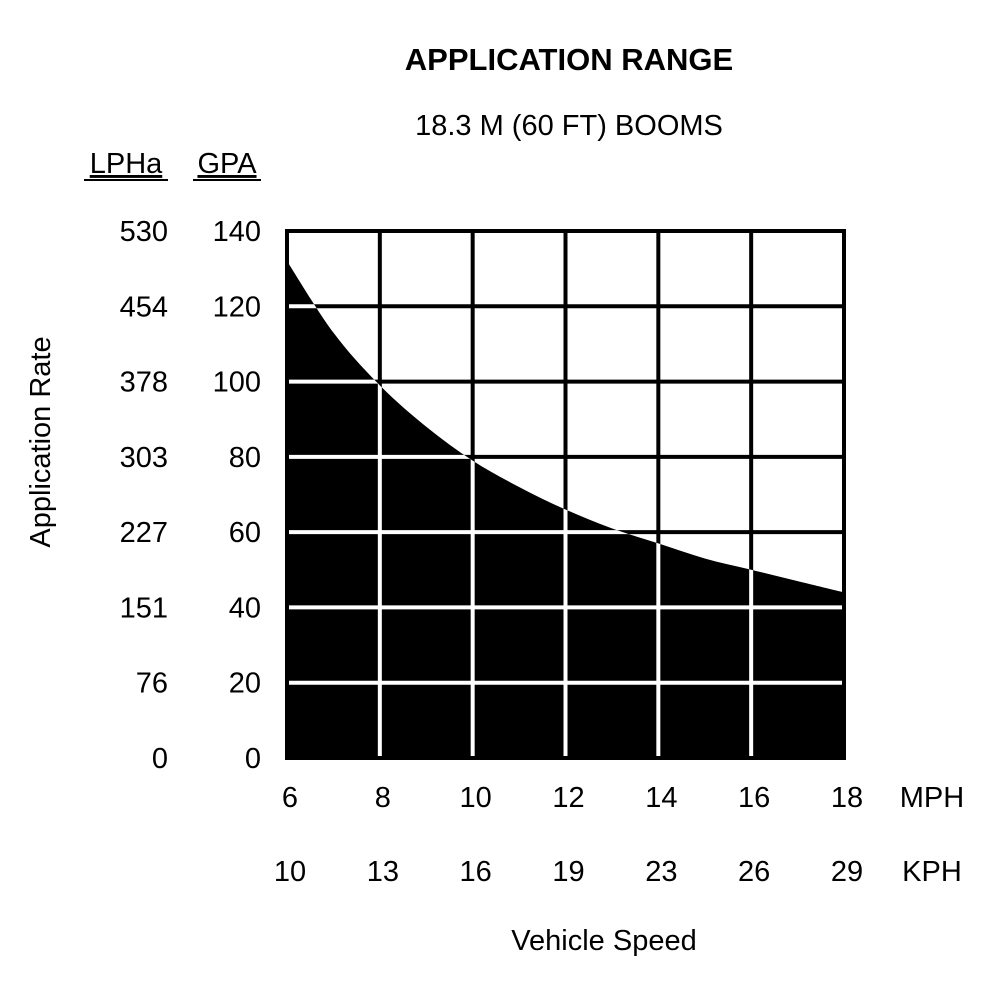 This screenshot has height=1003, width=1003. What do you see at coordinates (237, 307) in the screenshot?
I see `y-tick-label-gpa: 120` at bounding box center [237, 307].